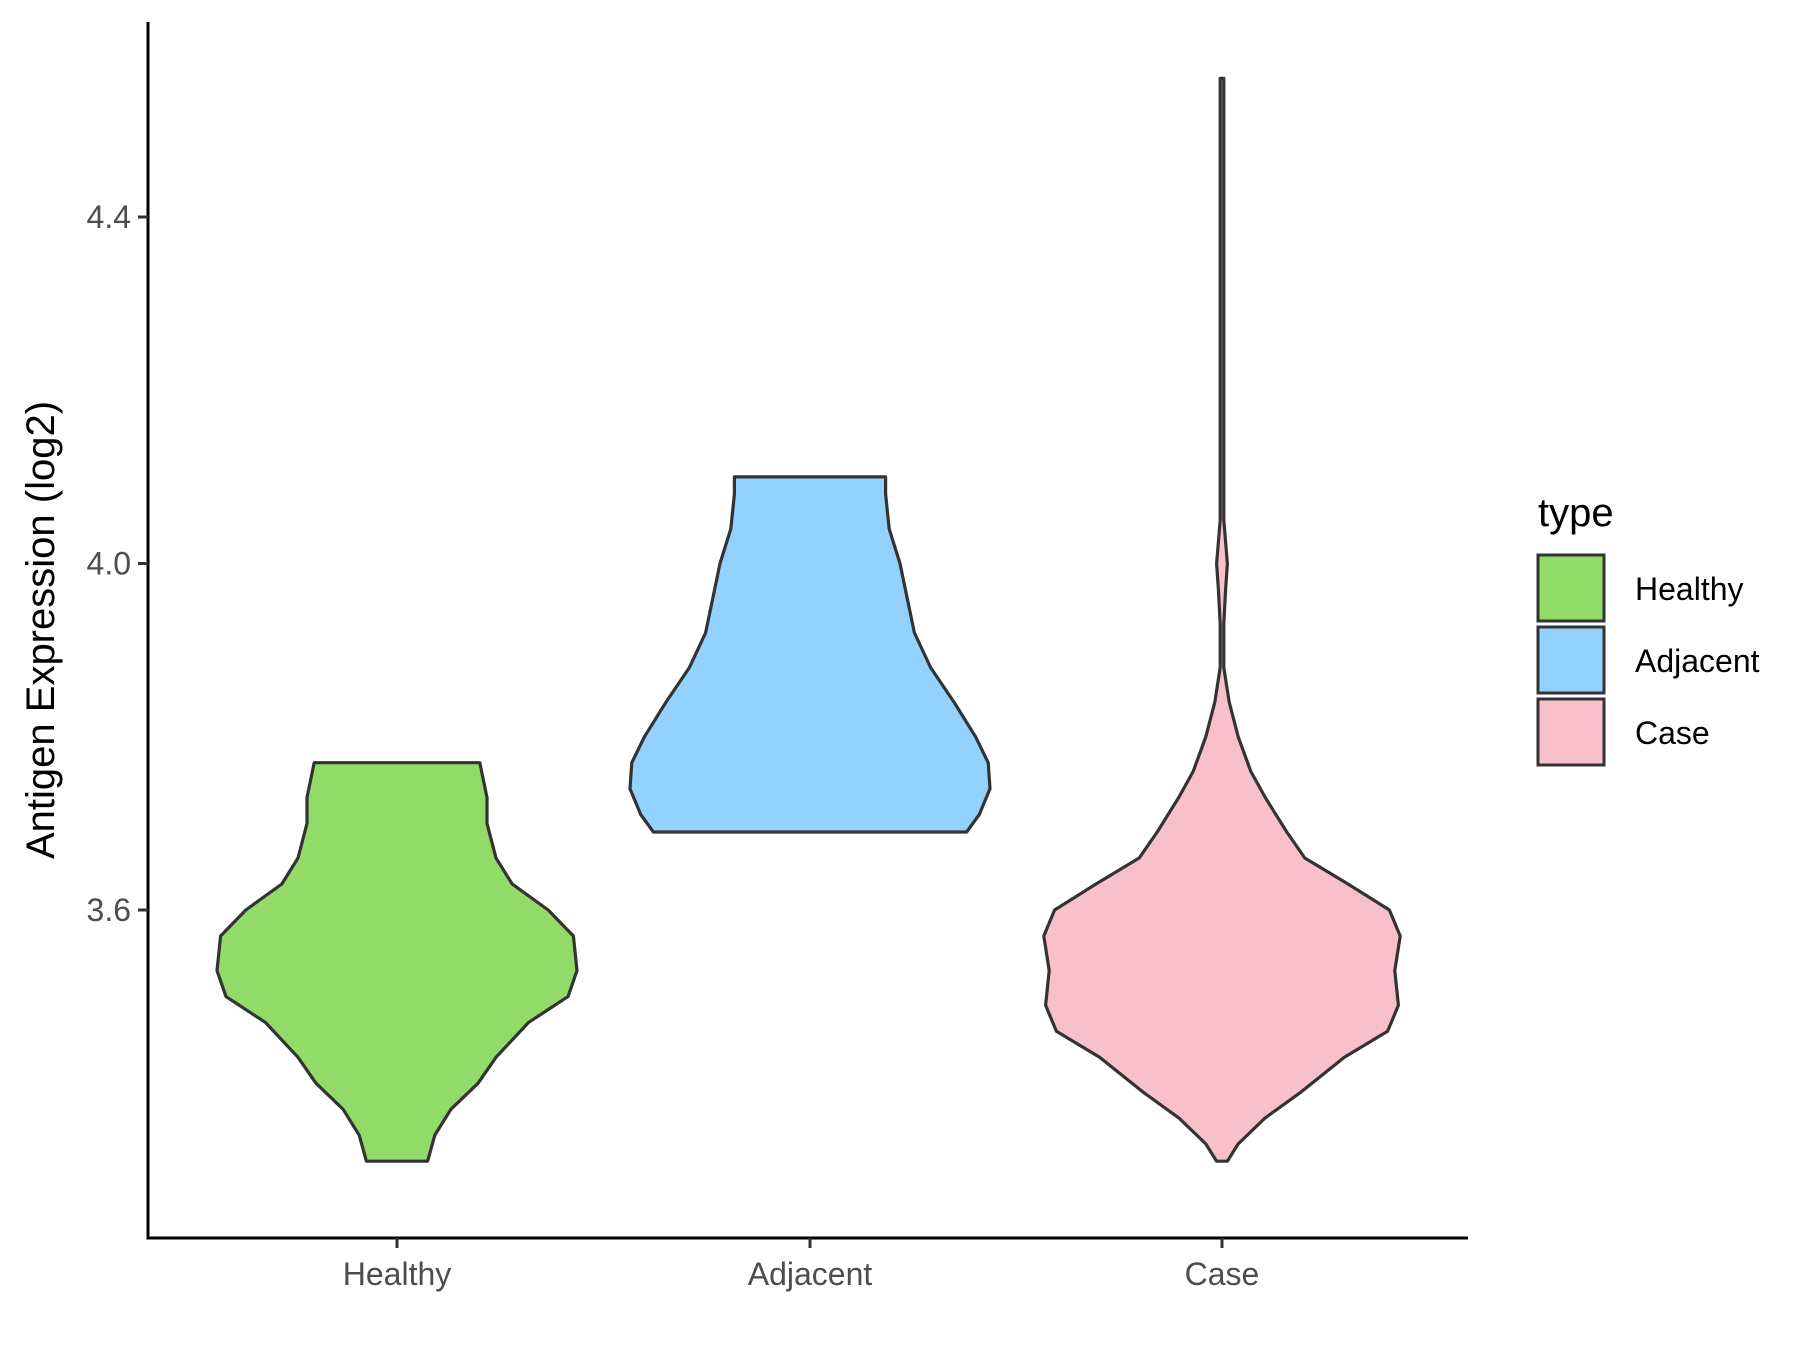  Describe the element at coordinates (1697, 661) in the screenshot. I see `legend-label-adjacent: Adjacent` at that location.